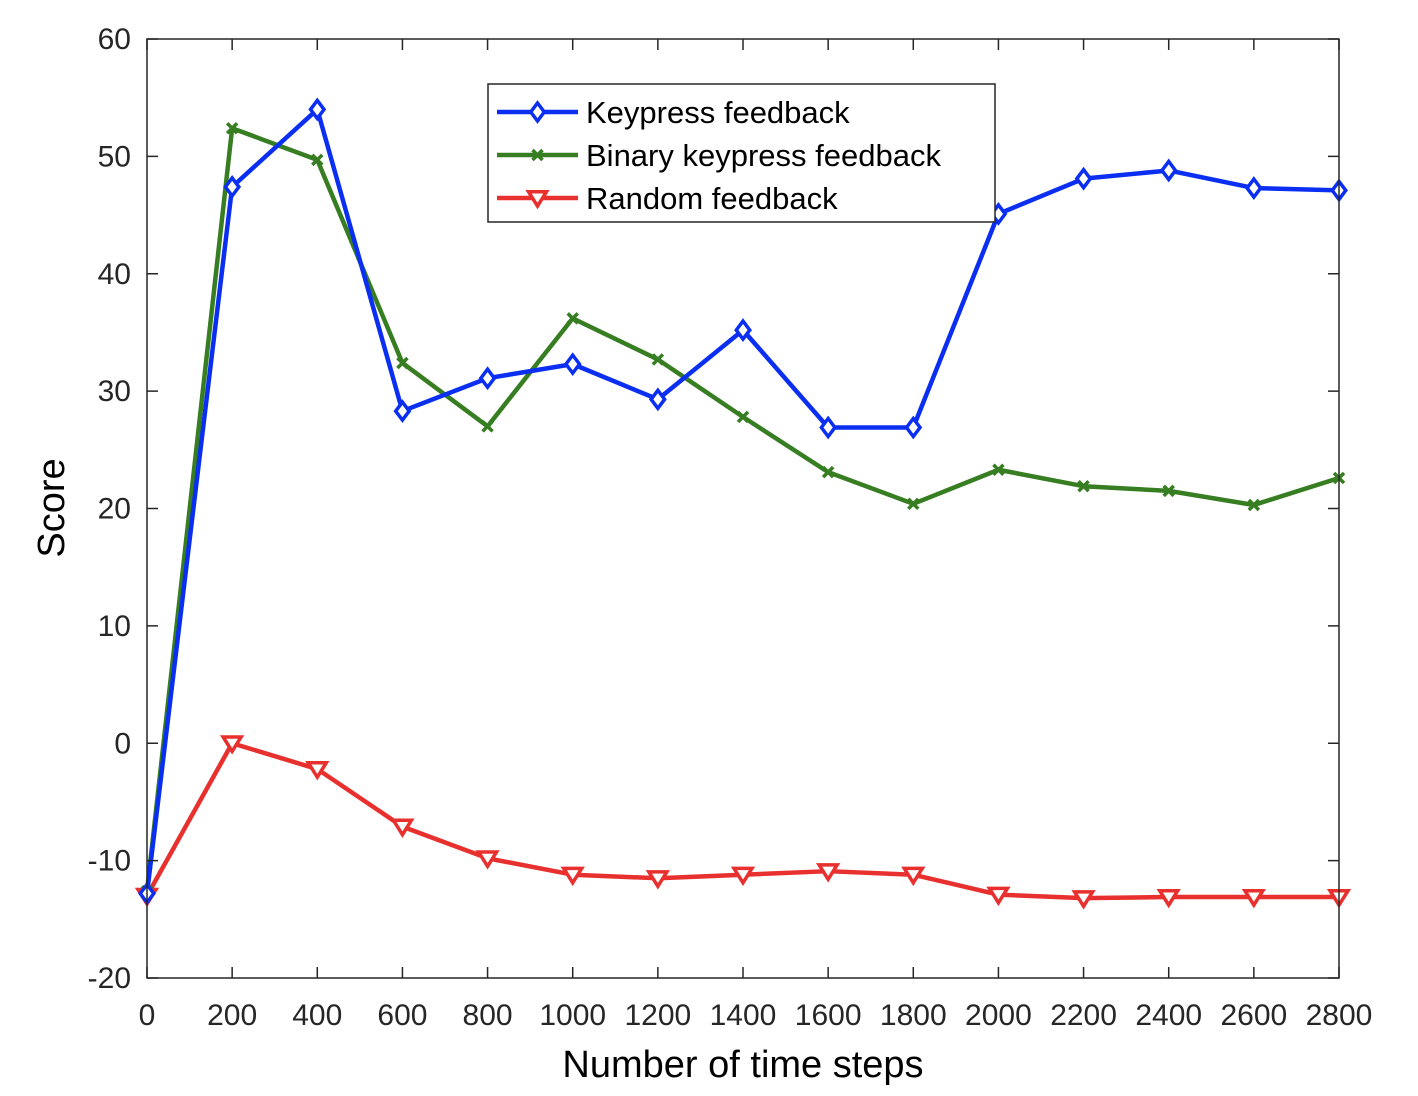 This screenshot has width=1418, height=1096. What do you see at coordinates (657, 1015) in the screenshot?
I see `x-tick-label: 1200` at bounding box center [657, 1015].